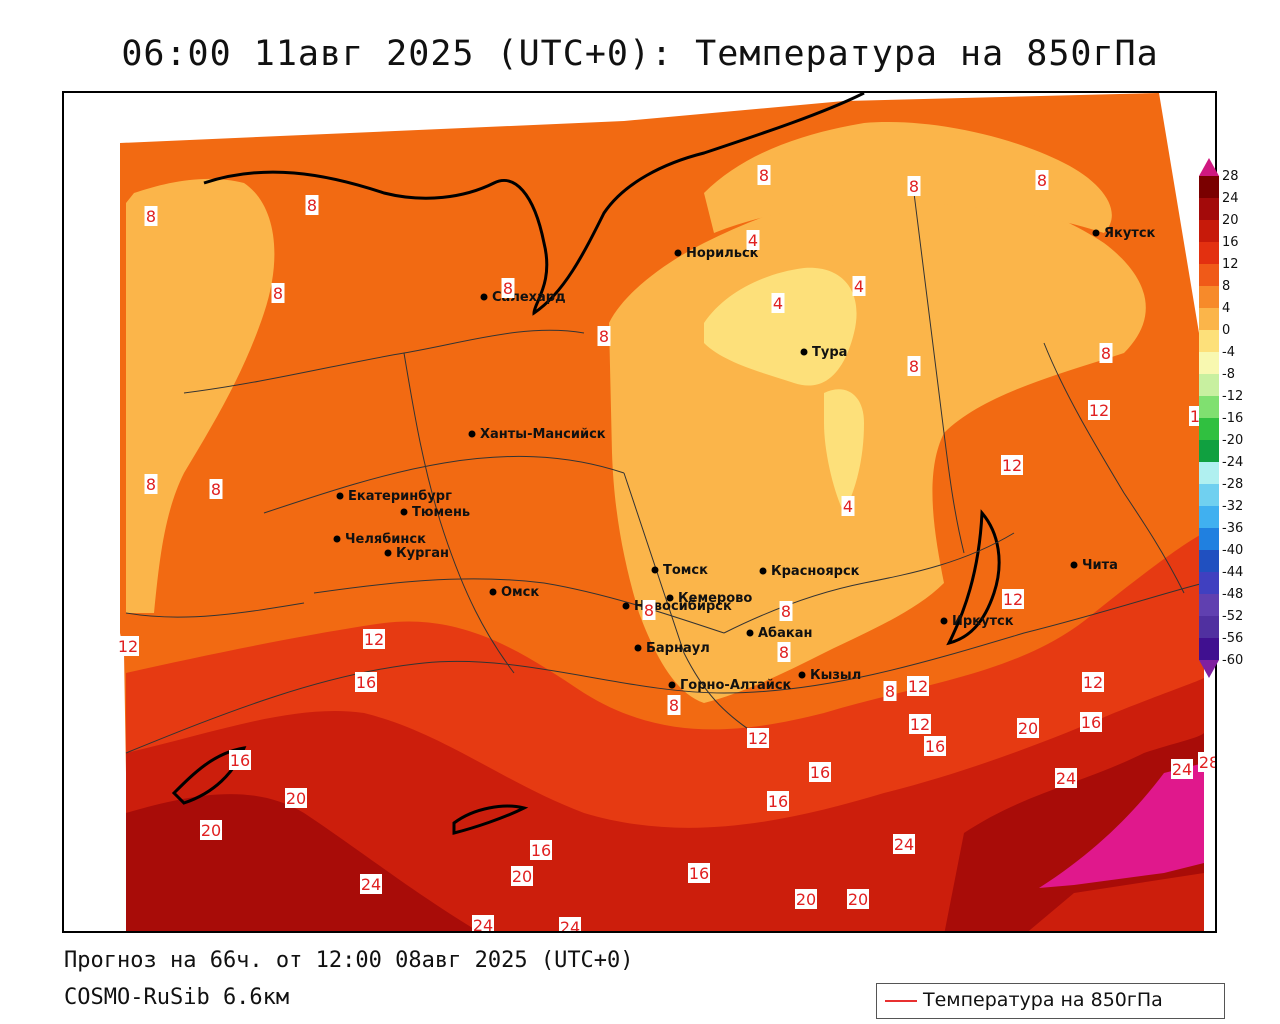 The width and height of the screenshot is (1280, 1024). What do you see at coordinates (209, 775) in the screenshot?
I see `lake-west` at bounding box center [209, 775].